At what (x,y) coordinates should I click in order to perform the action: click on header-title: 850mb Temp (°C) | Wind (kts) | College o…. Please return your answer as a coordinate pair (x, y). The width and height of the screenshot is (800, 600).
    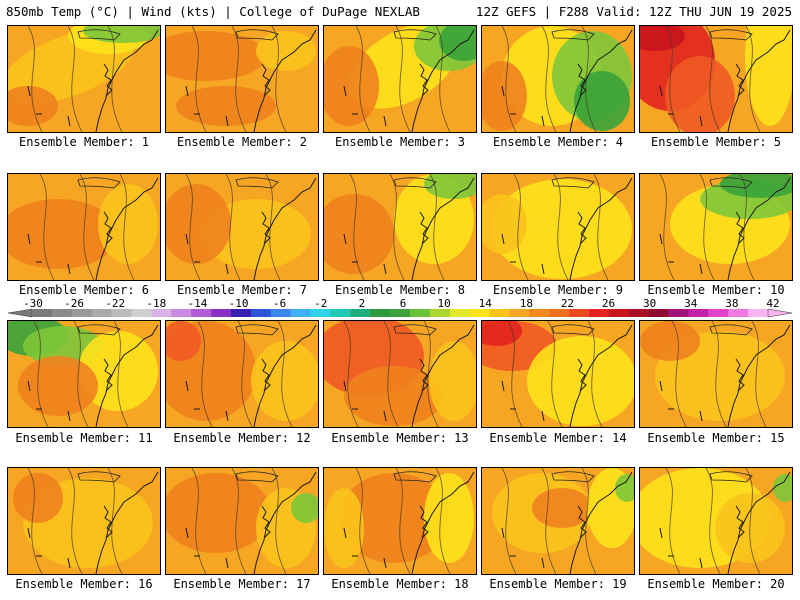
    Looking at the image, I should click on (213, 11).